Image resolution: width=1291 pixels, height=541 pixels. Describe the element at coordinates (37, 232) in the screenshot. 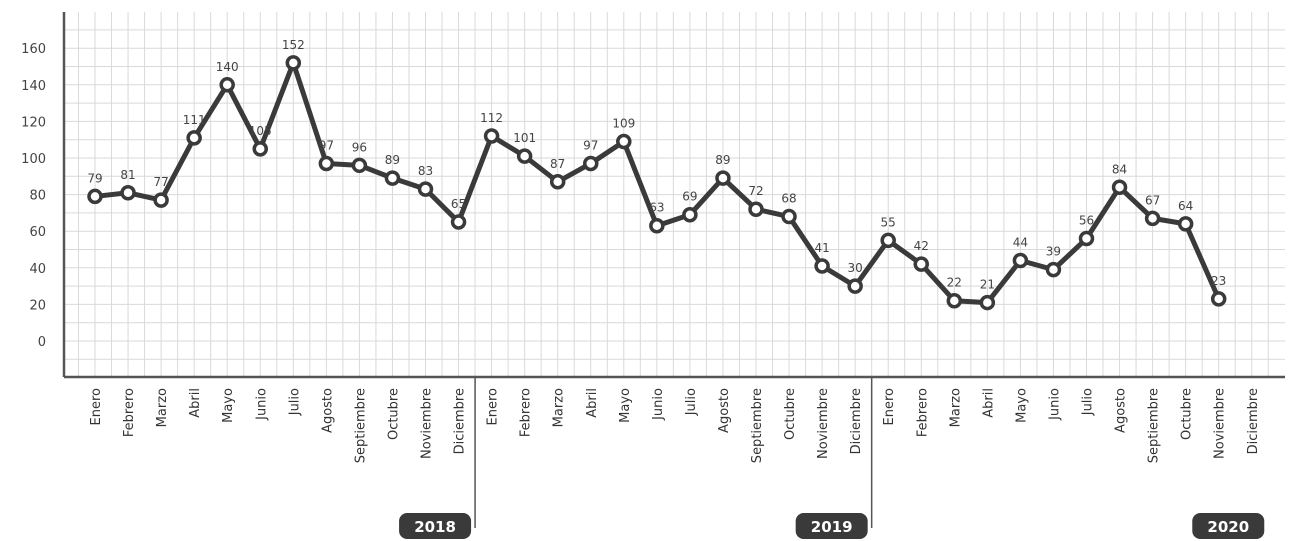

I see `y-tick-label: 60` at that location.